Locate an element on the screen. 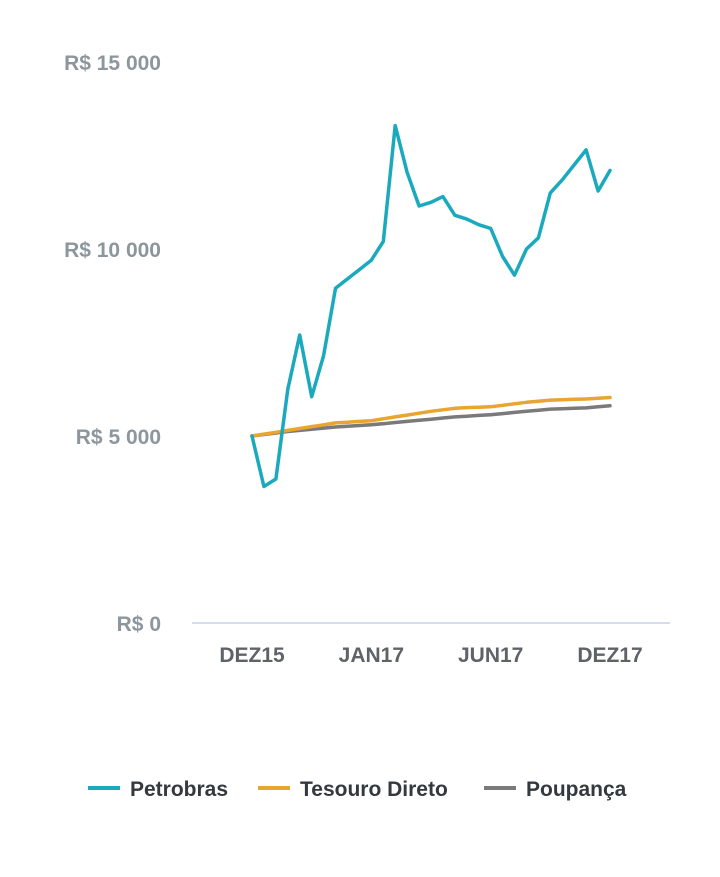  legend-label: Tesouro Direto is located at coordinates (374, 789).